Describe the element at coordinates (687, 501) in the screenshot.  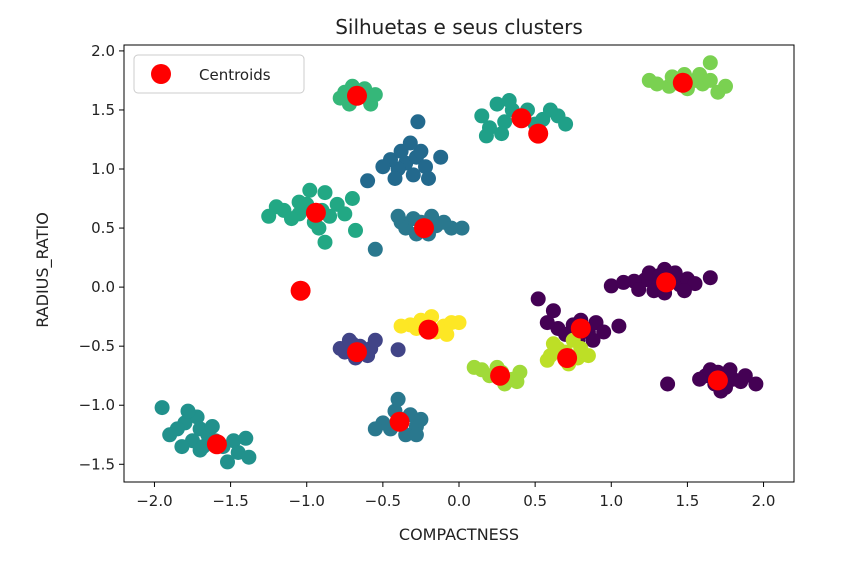
I see `x-tick-label: 1.5` at that location.